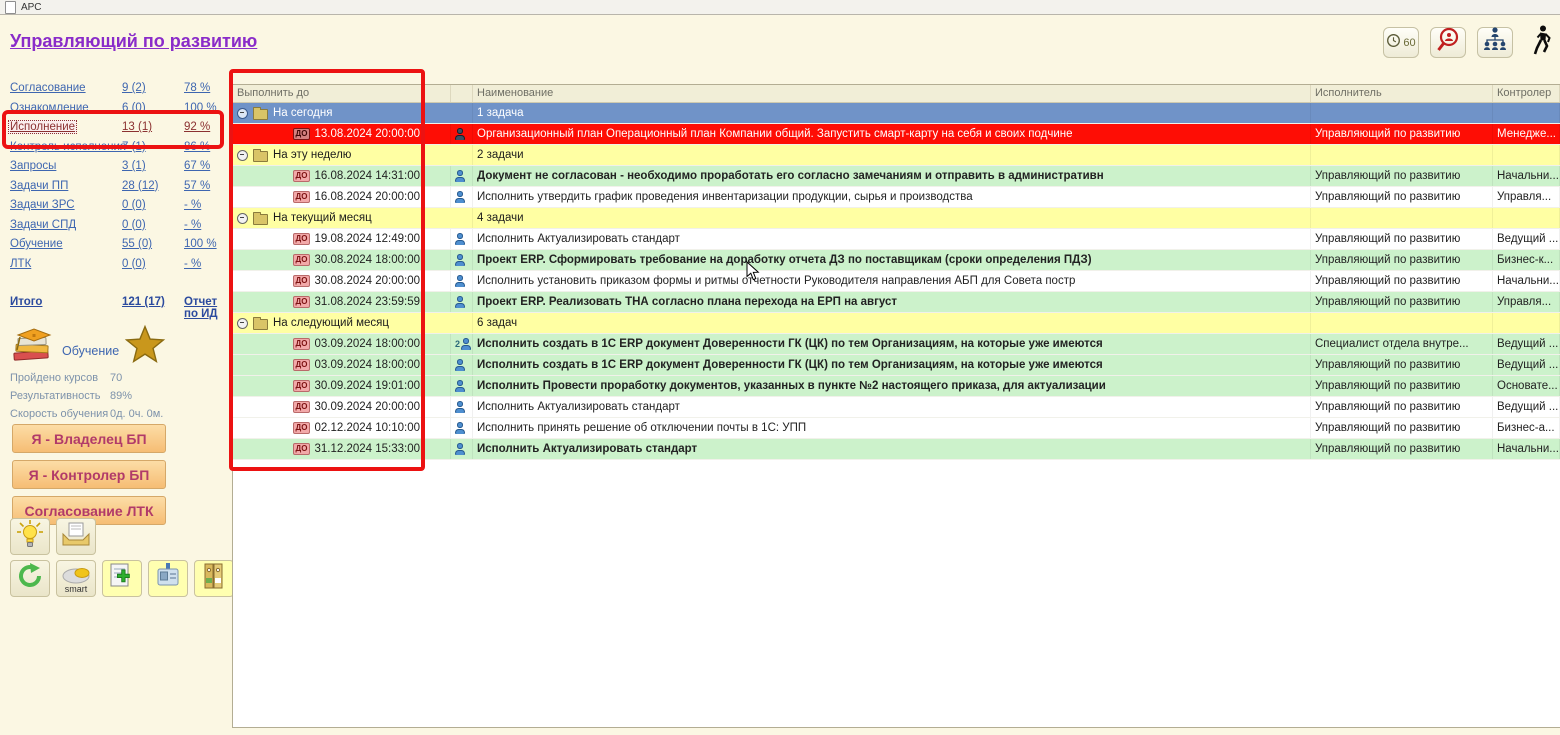 This screenshot has height=735, width=1560. Describe the element at coordinates (137, 244) in the screenshot. I see `nav-count: 55 (0)` at that location.